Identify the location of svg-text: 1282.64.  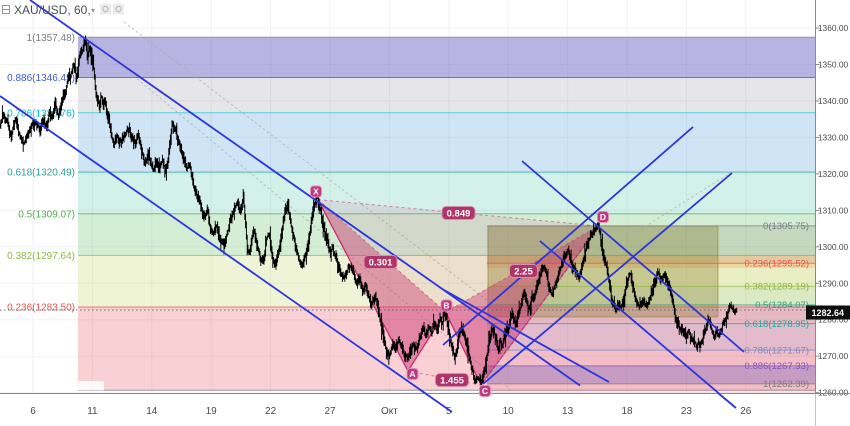
(828, 313).